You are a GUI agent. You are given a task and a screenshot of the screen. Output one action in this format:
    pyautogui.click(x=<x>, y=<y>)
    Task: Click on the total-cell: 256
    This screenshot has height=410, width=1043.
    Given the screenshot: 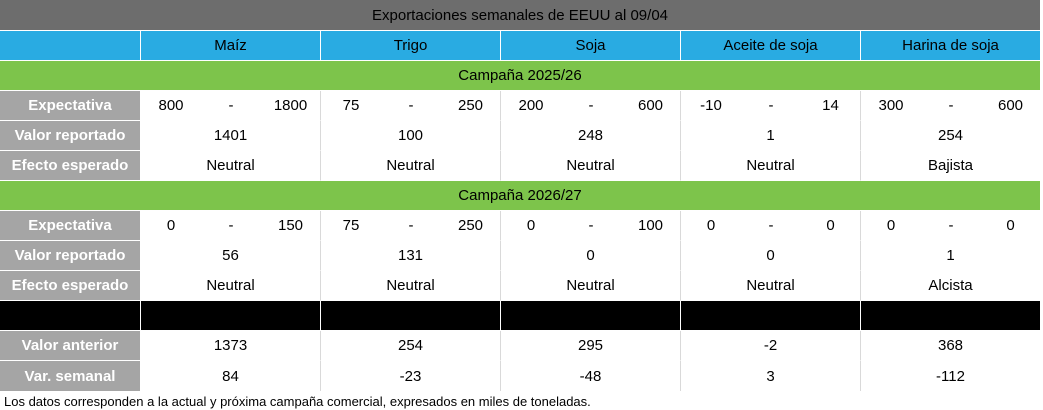 What is the action you would take?
    pyautogui.click(x=951, y=316)
    